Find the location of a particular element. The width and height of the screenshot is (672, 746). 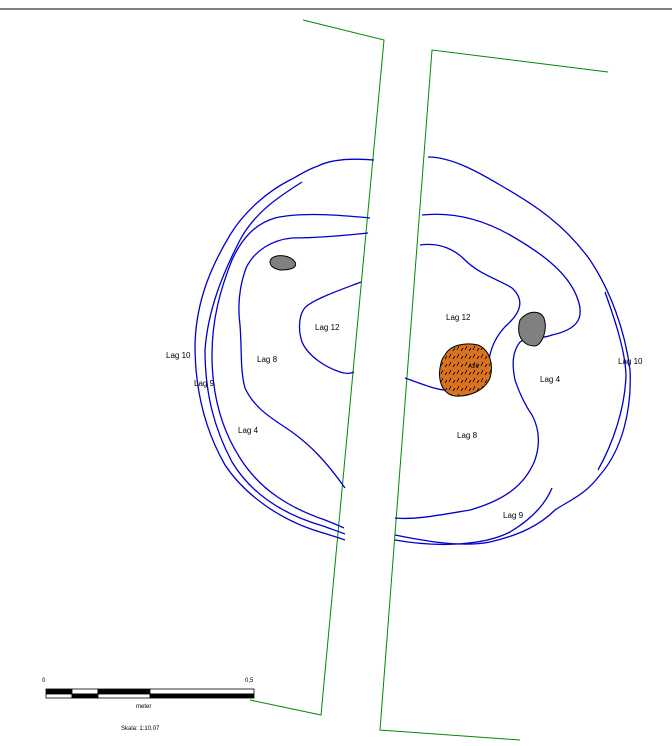

left-contour-lag8 is located at coordinates (303, 360).